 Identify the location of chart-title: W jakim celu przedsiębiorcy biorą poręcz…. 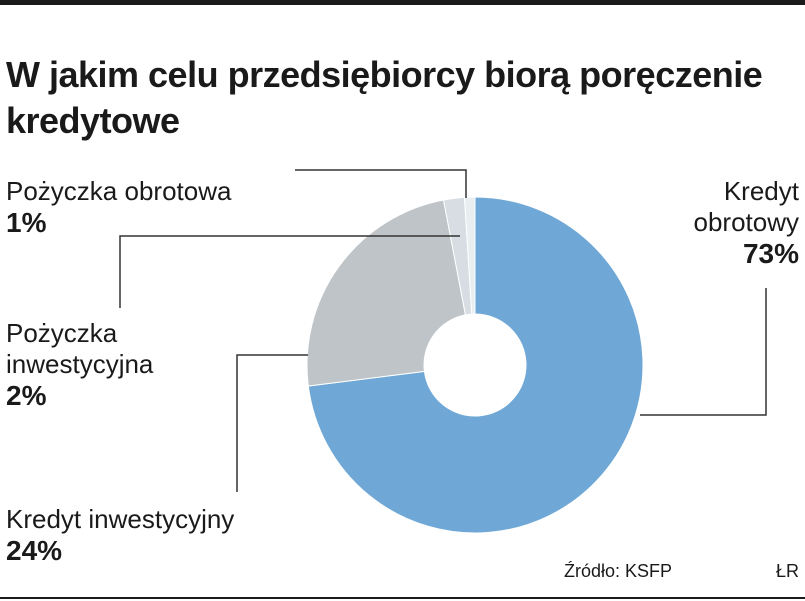
(384, 97).